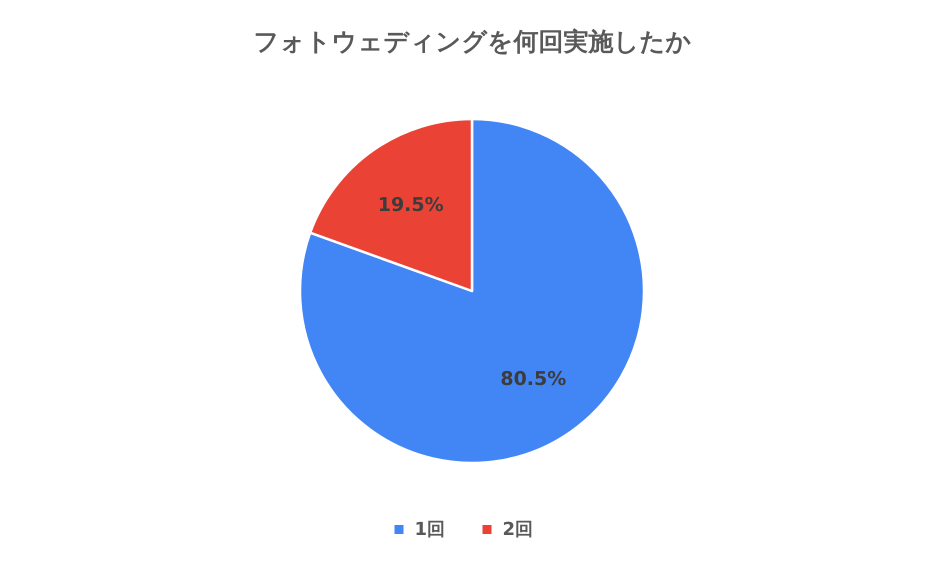 The image size is (945, 567). I want to click on title: フォトウェディングを何回実施したか, so click(473, 41).